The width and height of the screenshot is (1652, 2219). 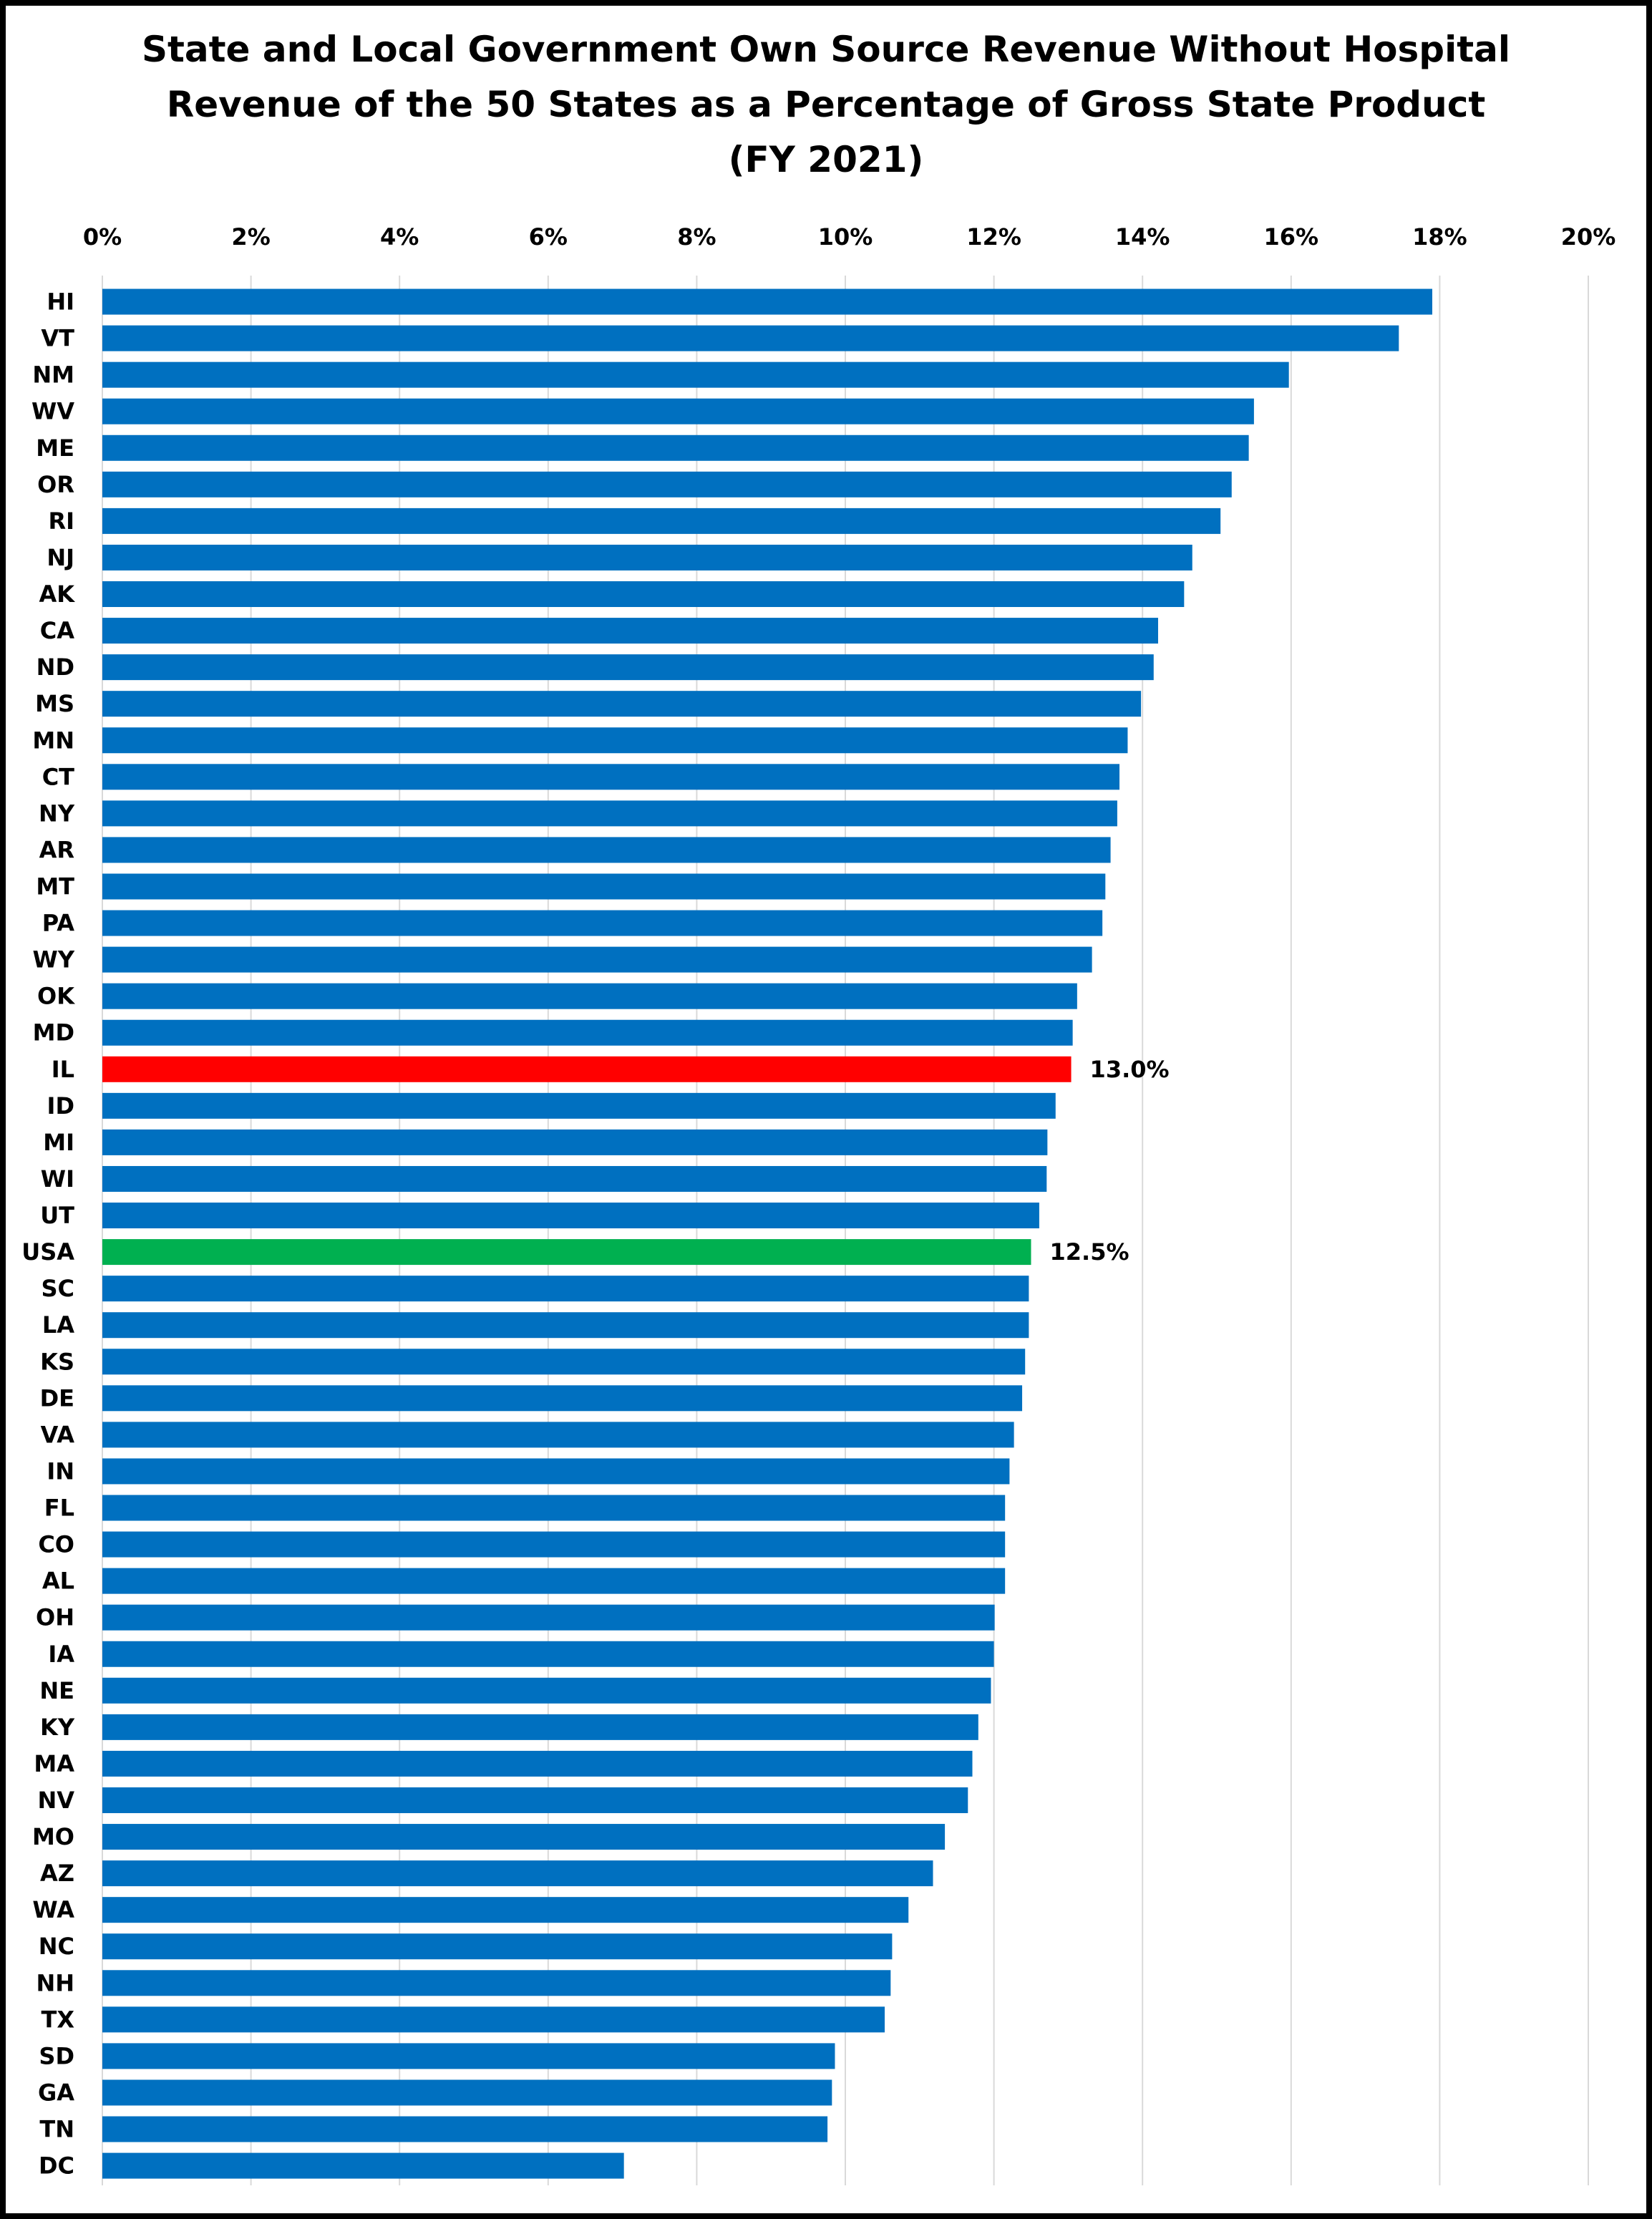 I want to click on category-label: OK, so click(x=56, y=996).